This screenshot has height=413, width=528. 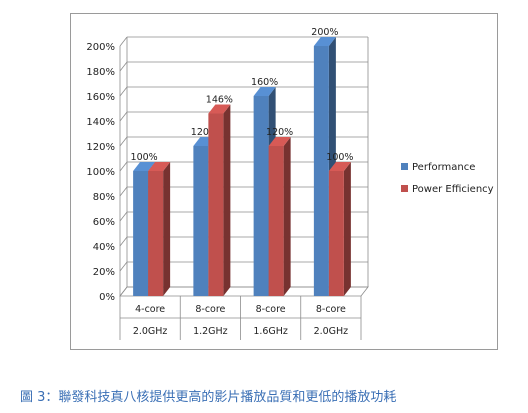 What do you see at coordinates (264, 82) in the screenshot?
I see `data-label: 160%` at bounding box center [264, 82].